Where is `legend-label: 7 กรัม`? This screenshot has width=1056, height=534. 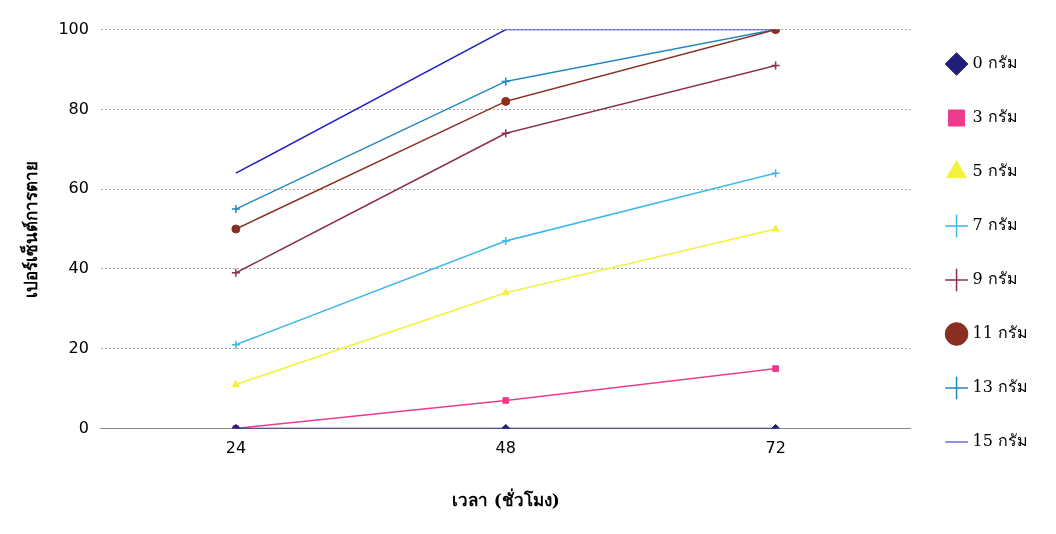 legend-label: 7 กรัม is located at coordinates (995, 225).